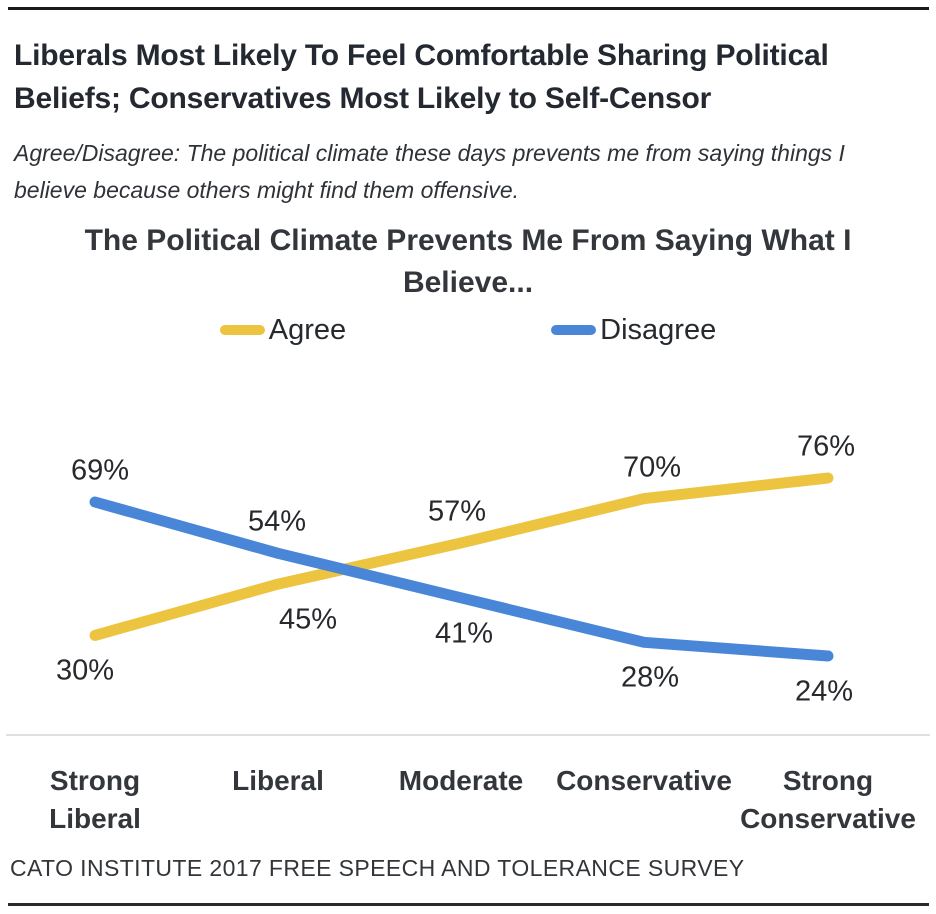 The height and width of the screenshot is (914, 936). What do you see at coordinates (658, 329) in the screenshot?
I see `legend-label-disagree: Disagree` at bounding box center [658, 329].